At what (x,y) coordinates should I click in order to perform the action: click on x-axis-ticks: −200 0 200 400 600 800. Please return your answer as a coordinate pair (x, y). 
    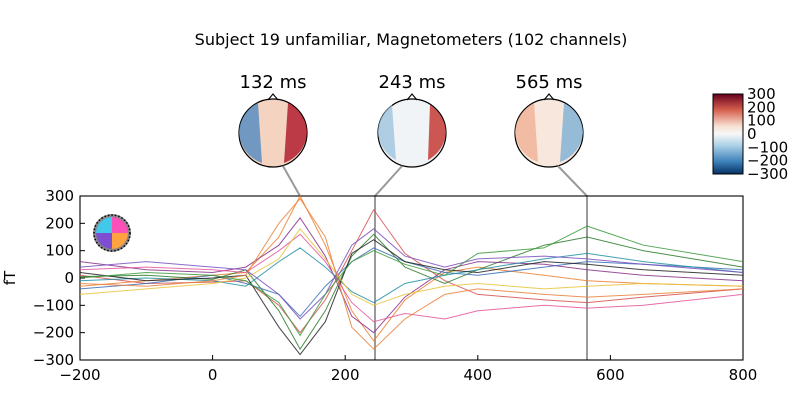
    Looking at the image, I should click on (408, 369).